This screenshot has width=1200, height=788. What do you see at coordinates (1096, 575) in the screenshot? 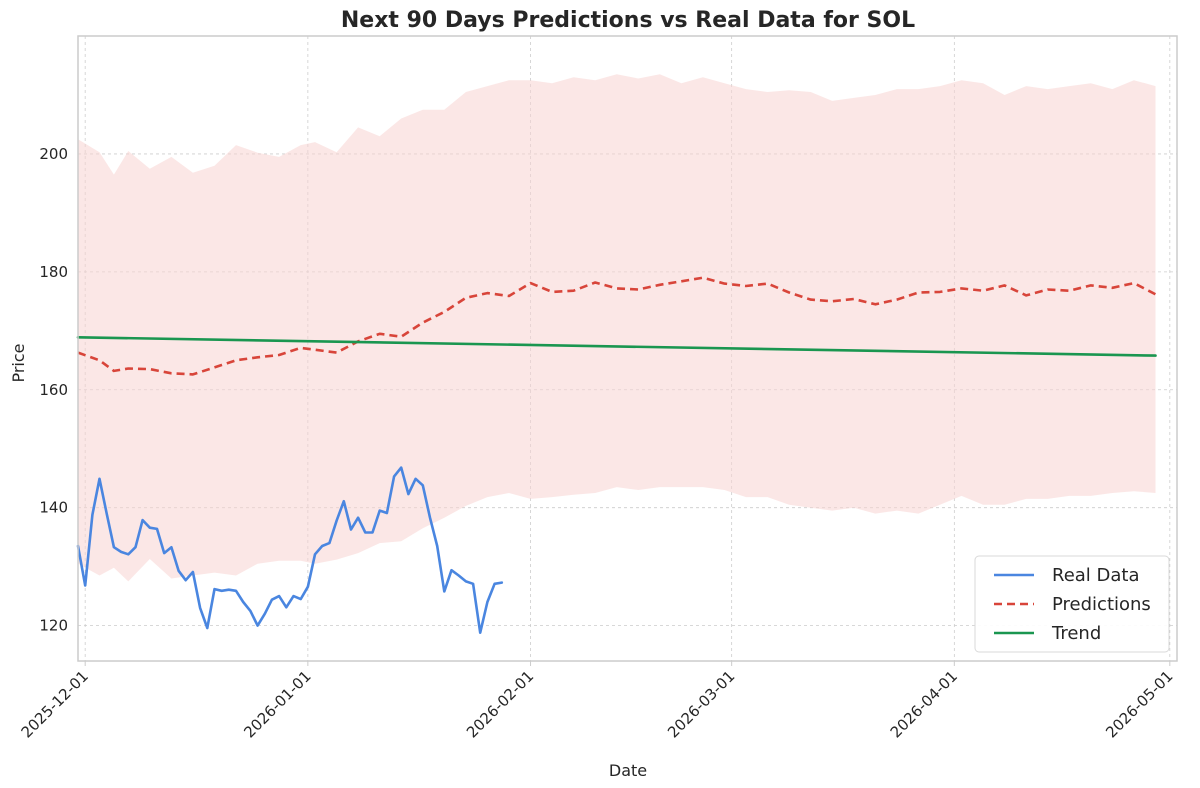
I see `legend-real-data-label: Real Data` at bounding box center [1096, 575].